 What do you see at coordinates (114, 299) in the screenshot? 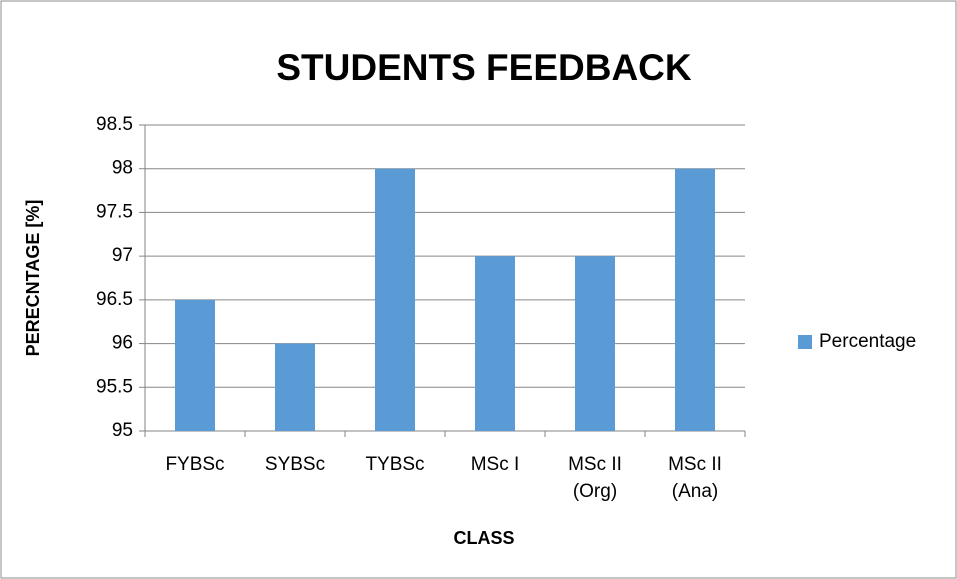
I see `y-tick-label: 96.5` at bounding box center [114, 299].